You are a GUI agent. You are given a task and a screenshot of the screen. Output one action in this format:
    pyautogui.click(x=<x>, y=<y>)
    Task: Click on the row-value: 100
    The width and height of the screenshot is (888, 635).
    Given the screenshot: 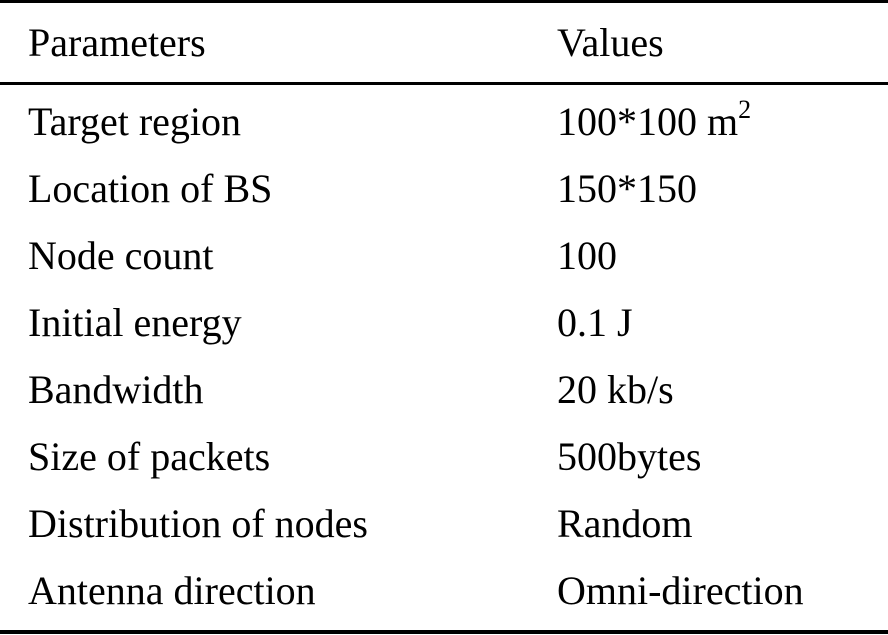 What is the action you would take?
    pyautogui.click(x=587, y=255)
    